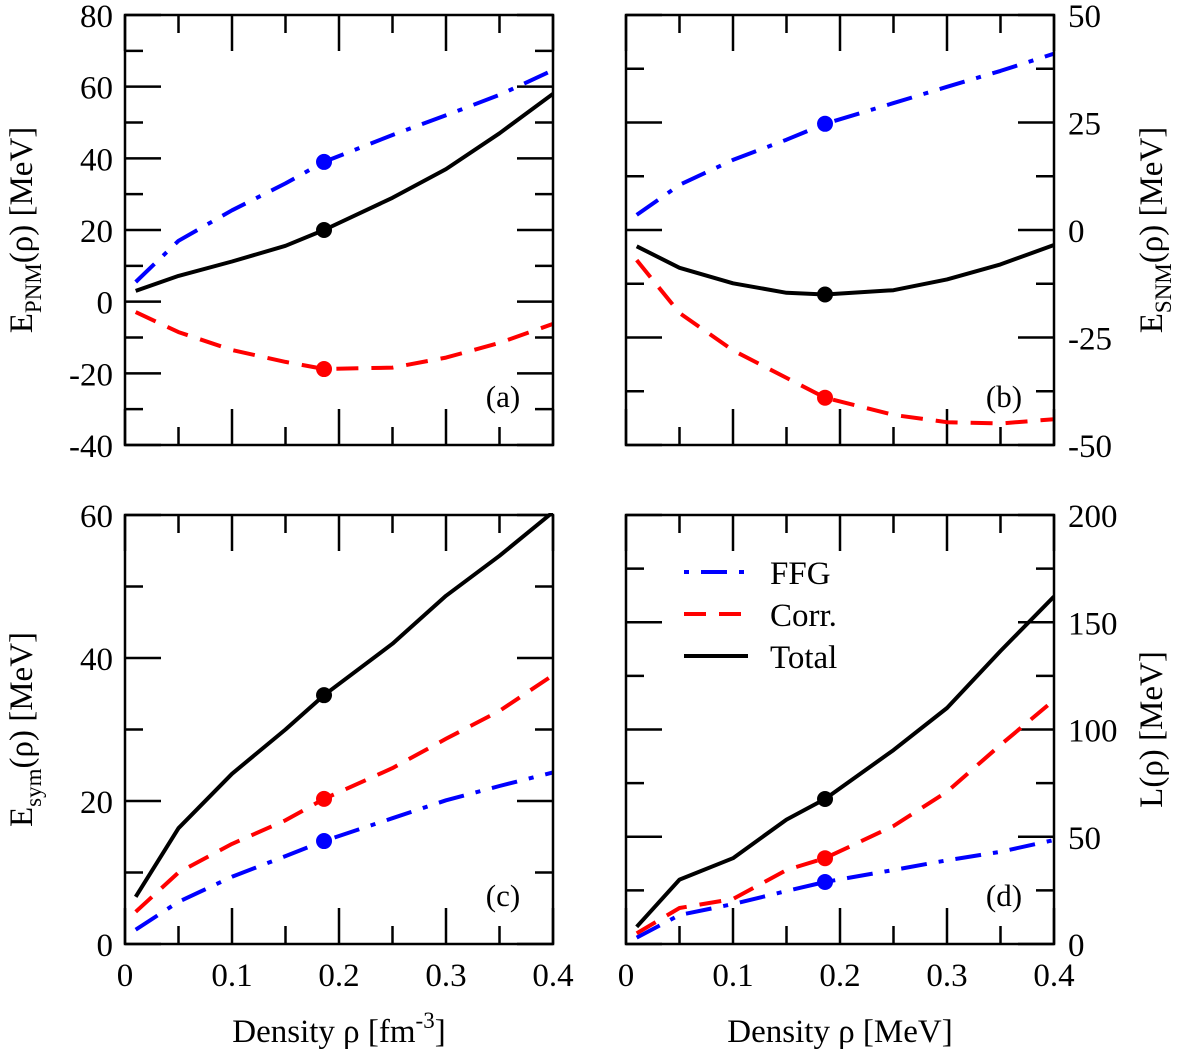 The height and width of the screenshot is (1053, 1179). Describe the element at coordinates (425, 1020) in the screenshot. I see `x-axis-title-superscript: -3` at that location.